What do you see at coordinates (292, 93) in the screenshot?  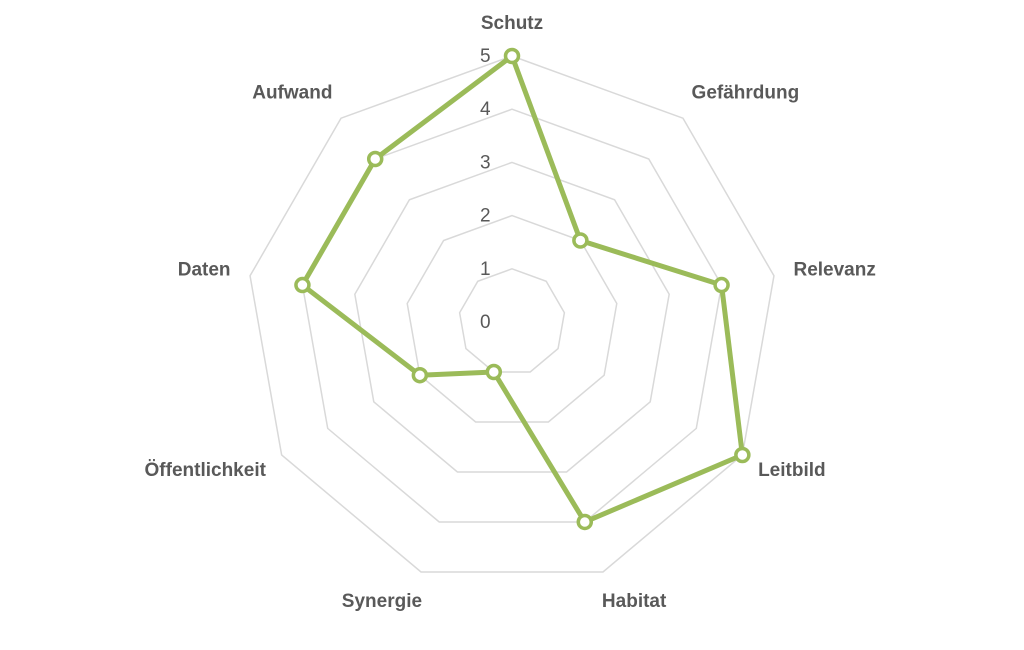 I see `category-label: Aufwand` at bounding box center [292, 93].